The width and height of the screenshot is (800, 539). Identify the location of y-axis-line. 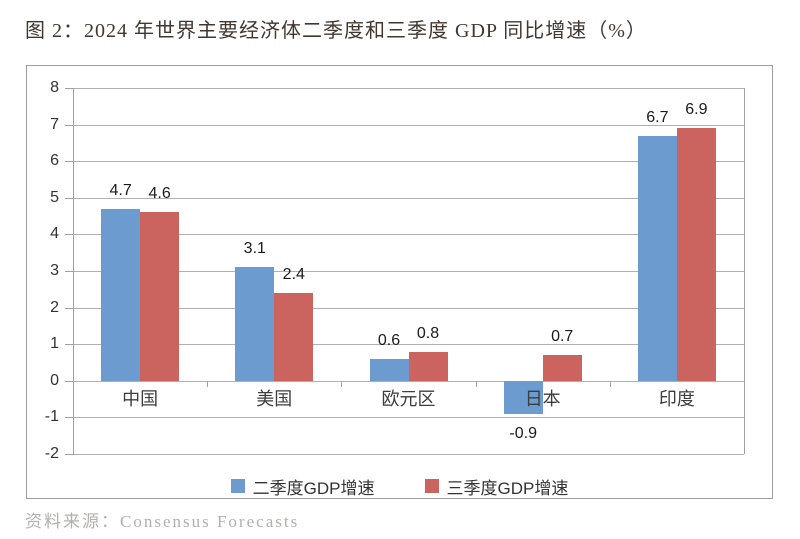
(73, 271).